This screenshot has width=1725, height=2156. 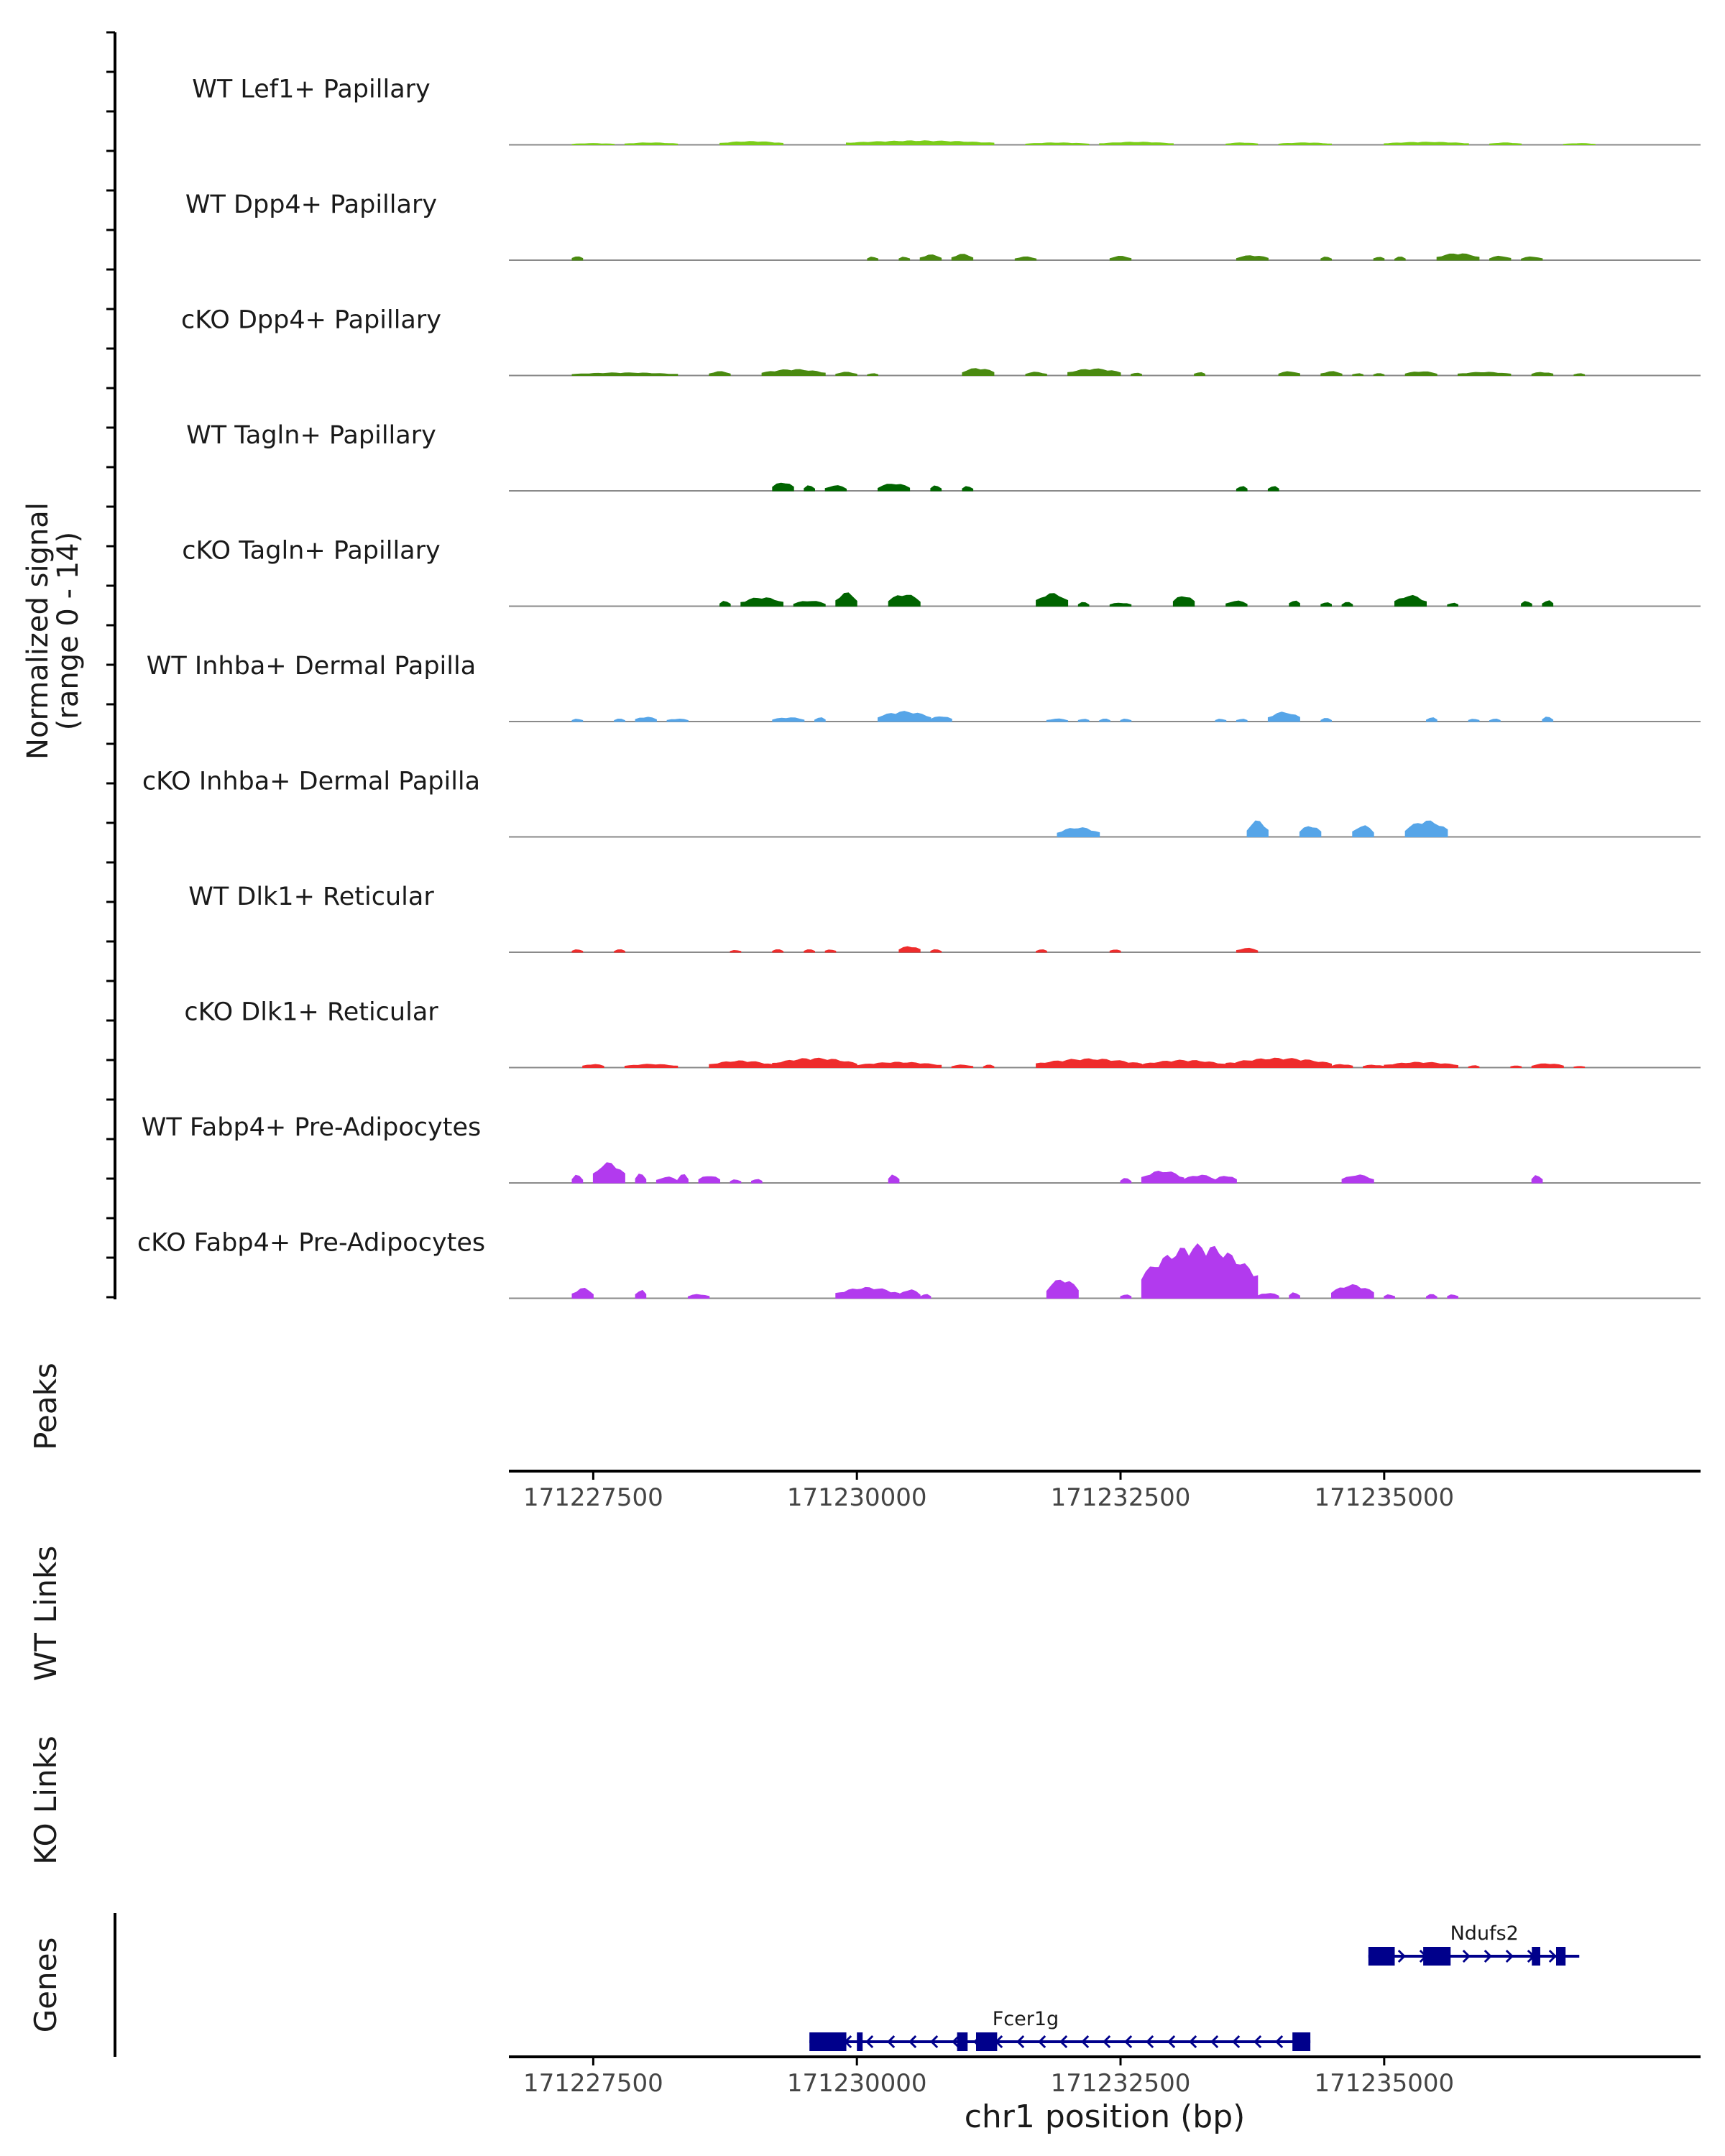 What do you see at coordinates (943, 457) in the screenshot?
I see `signal-track: WT Tagln+ Papillary` at bounding box center [943, 457].